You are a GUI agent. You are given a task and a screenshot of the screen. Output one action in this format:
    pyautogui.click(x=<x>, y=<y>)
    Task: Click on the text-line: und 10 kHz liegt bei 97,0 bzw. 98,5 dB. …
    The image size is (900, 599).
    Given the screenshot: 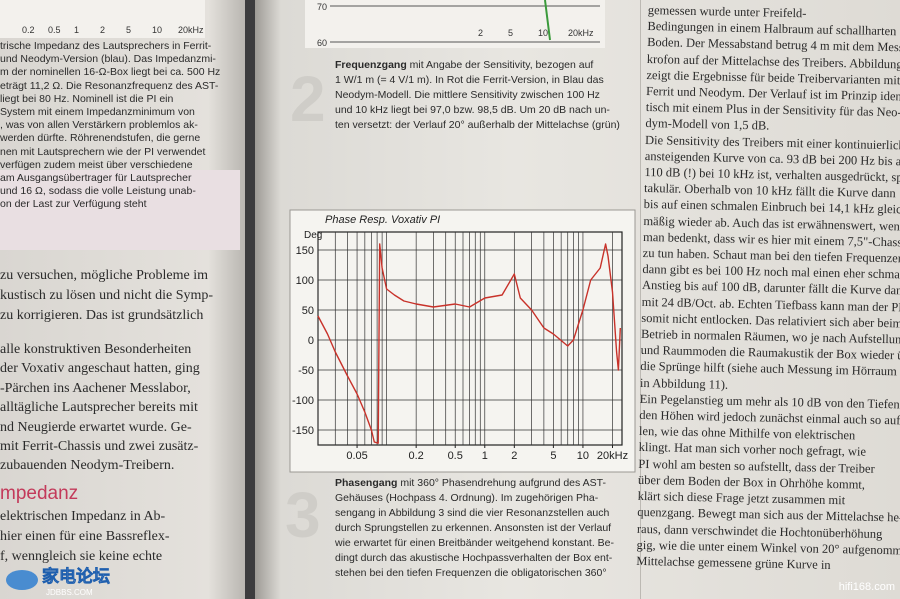 What is the action you would take?
    pyautogui.click(x=472, y=110)
    